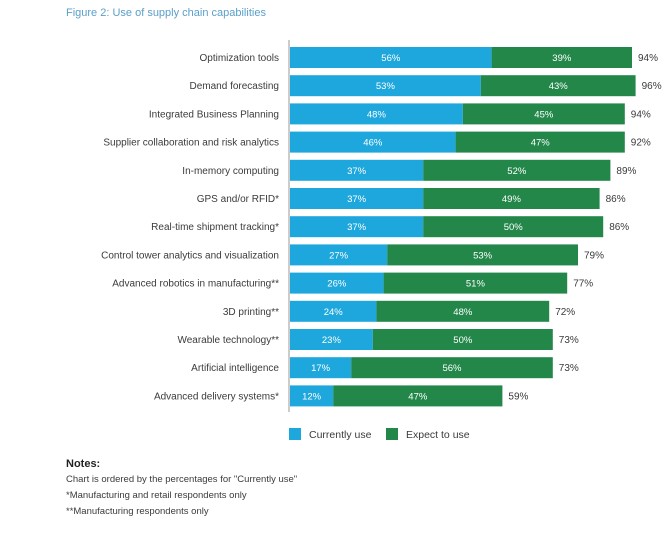  Describe the element at coordinates (228, 340) in the screenshot. I see `category-label-wearable-technology: Wearable technology**` at that location.